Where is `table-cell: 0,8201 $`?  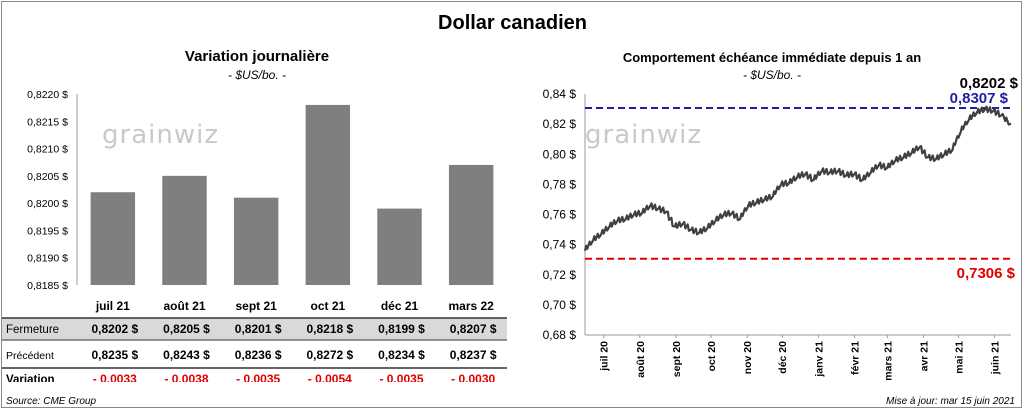 table-cell: 0,8201 $ is located at coordinates (258, 329).